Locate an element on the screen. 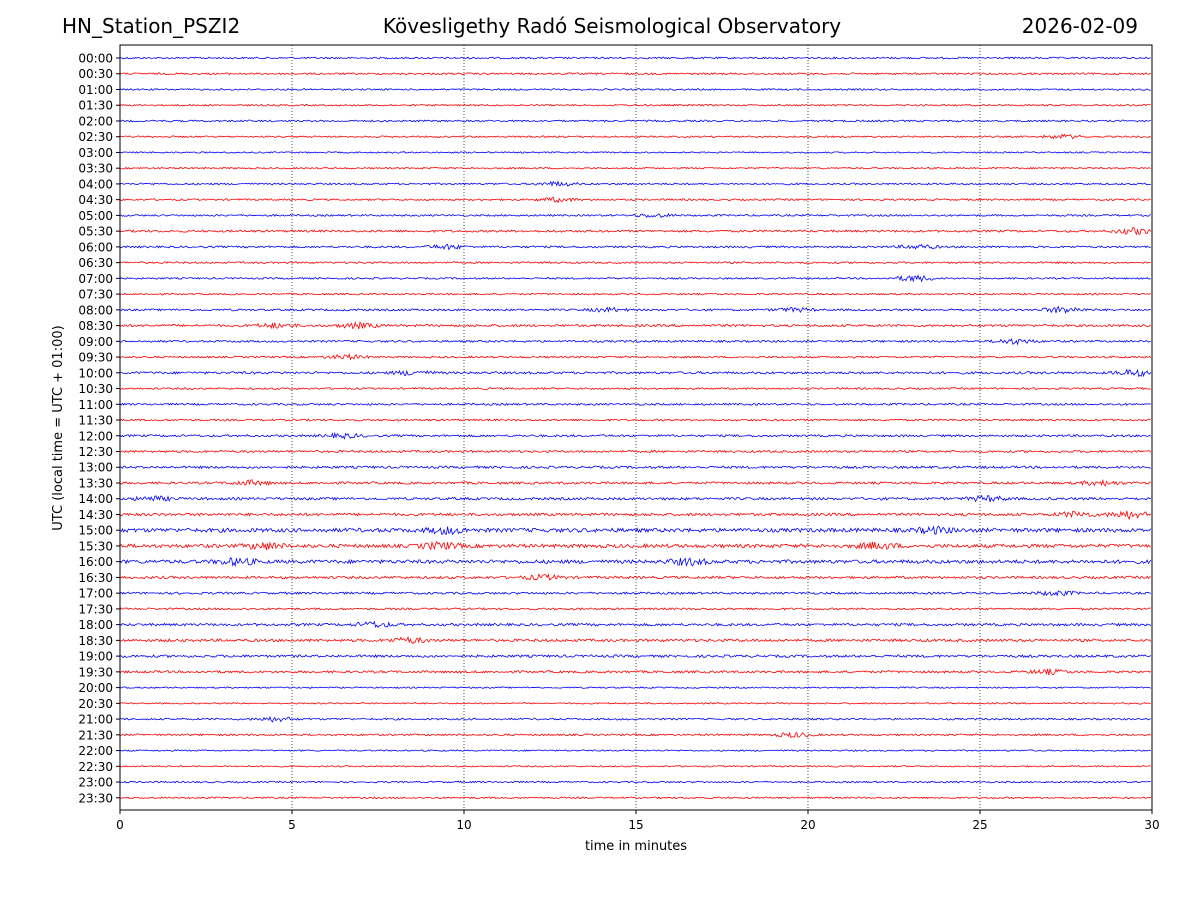  y-tick-label-1800: 18:00 is located at coordinates (95, 625).